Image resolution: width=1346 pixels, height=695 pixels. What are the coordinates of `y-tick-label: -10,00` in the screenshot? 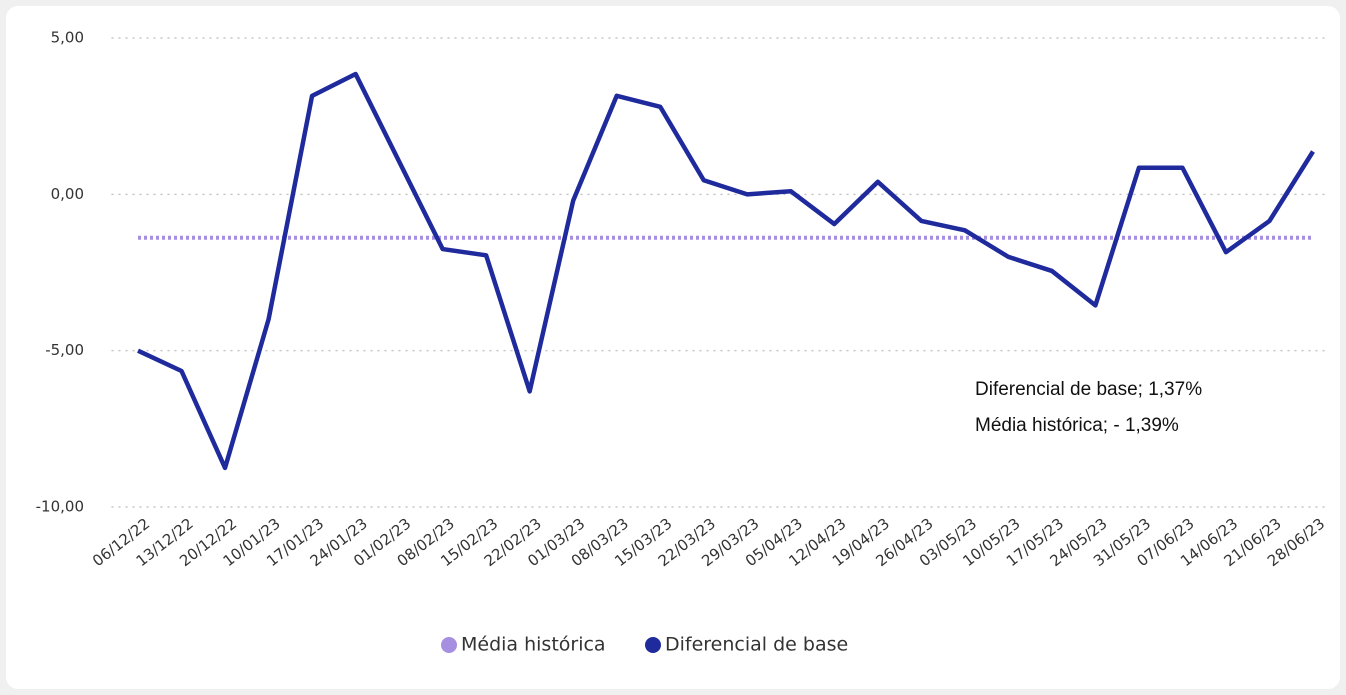 It's located at (60, 507).